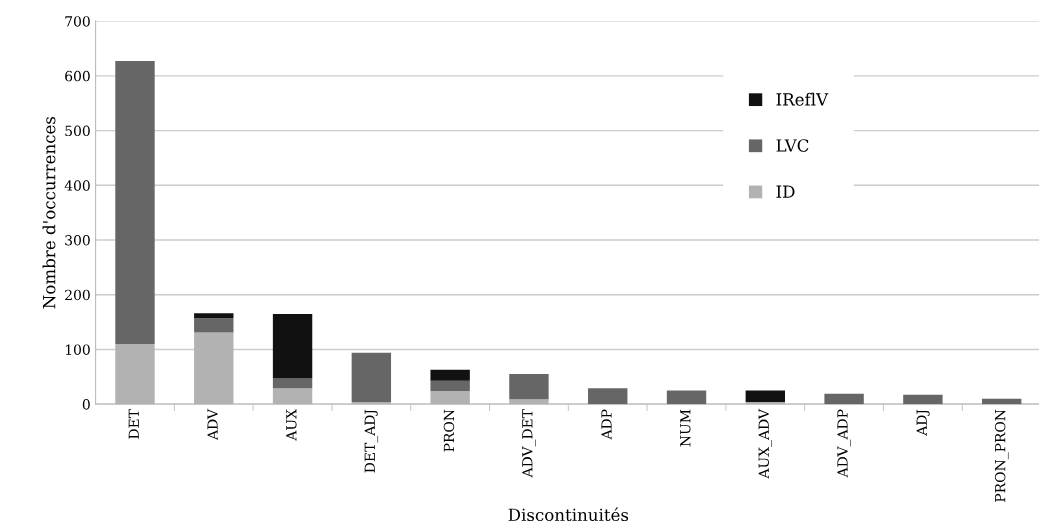  What do you see at coordinates (568, 514) in the screenshot?
I see `x-axis-title: Discontinuités` at bounding box center [568, 514].